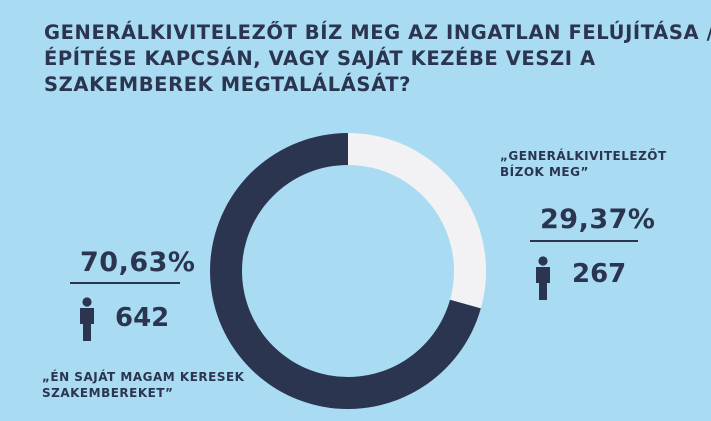  I want to click on count-general-contractor: 267, so click(599, 274).